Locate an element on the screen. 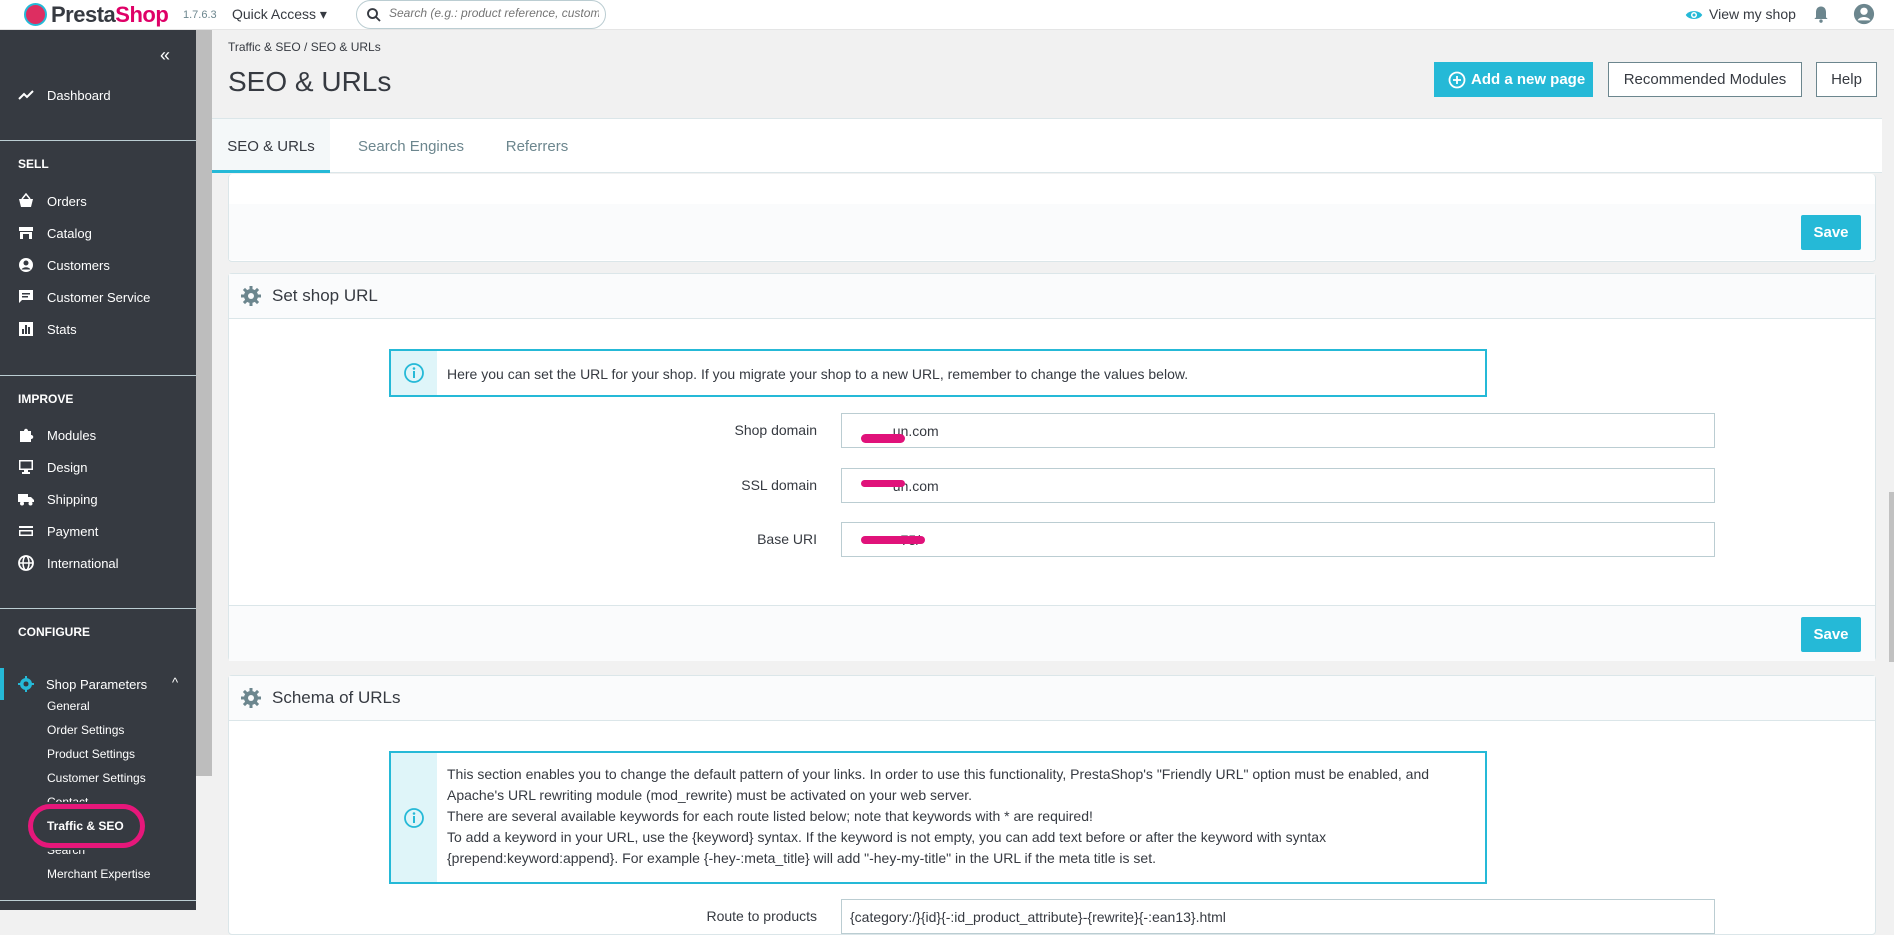  sidebar-item-design: Design is located at coordinates (98, 467).